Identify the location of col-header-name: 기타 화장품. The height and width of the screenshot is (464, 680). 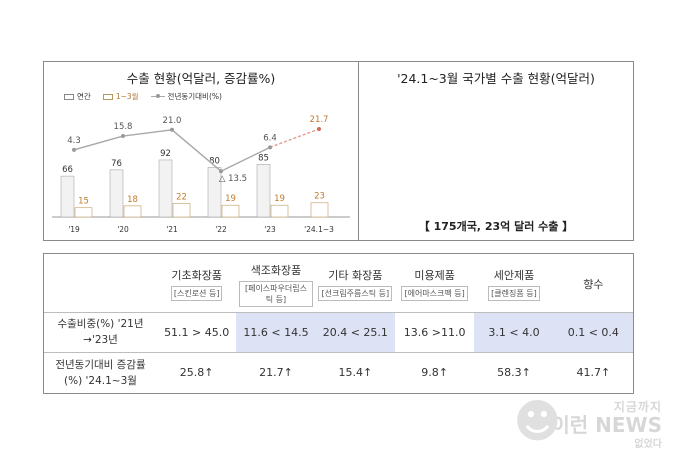
(355, 276).